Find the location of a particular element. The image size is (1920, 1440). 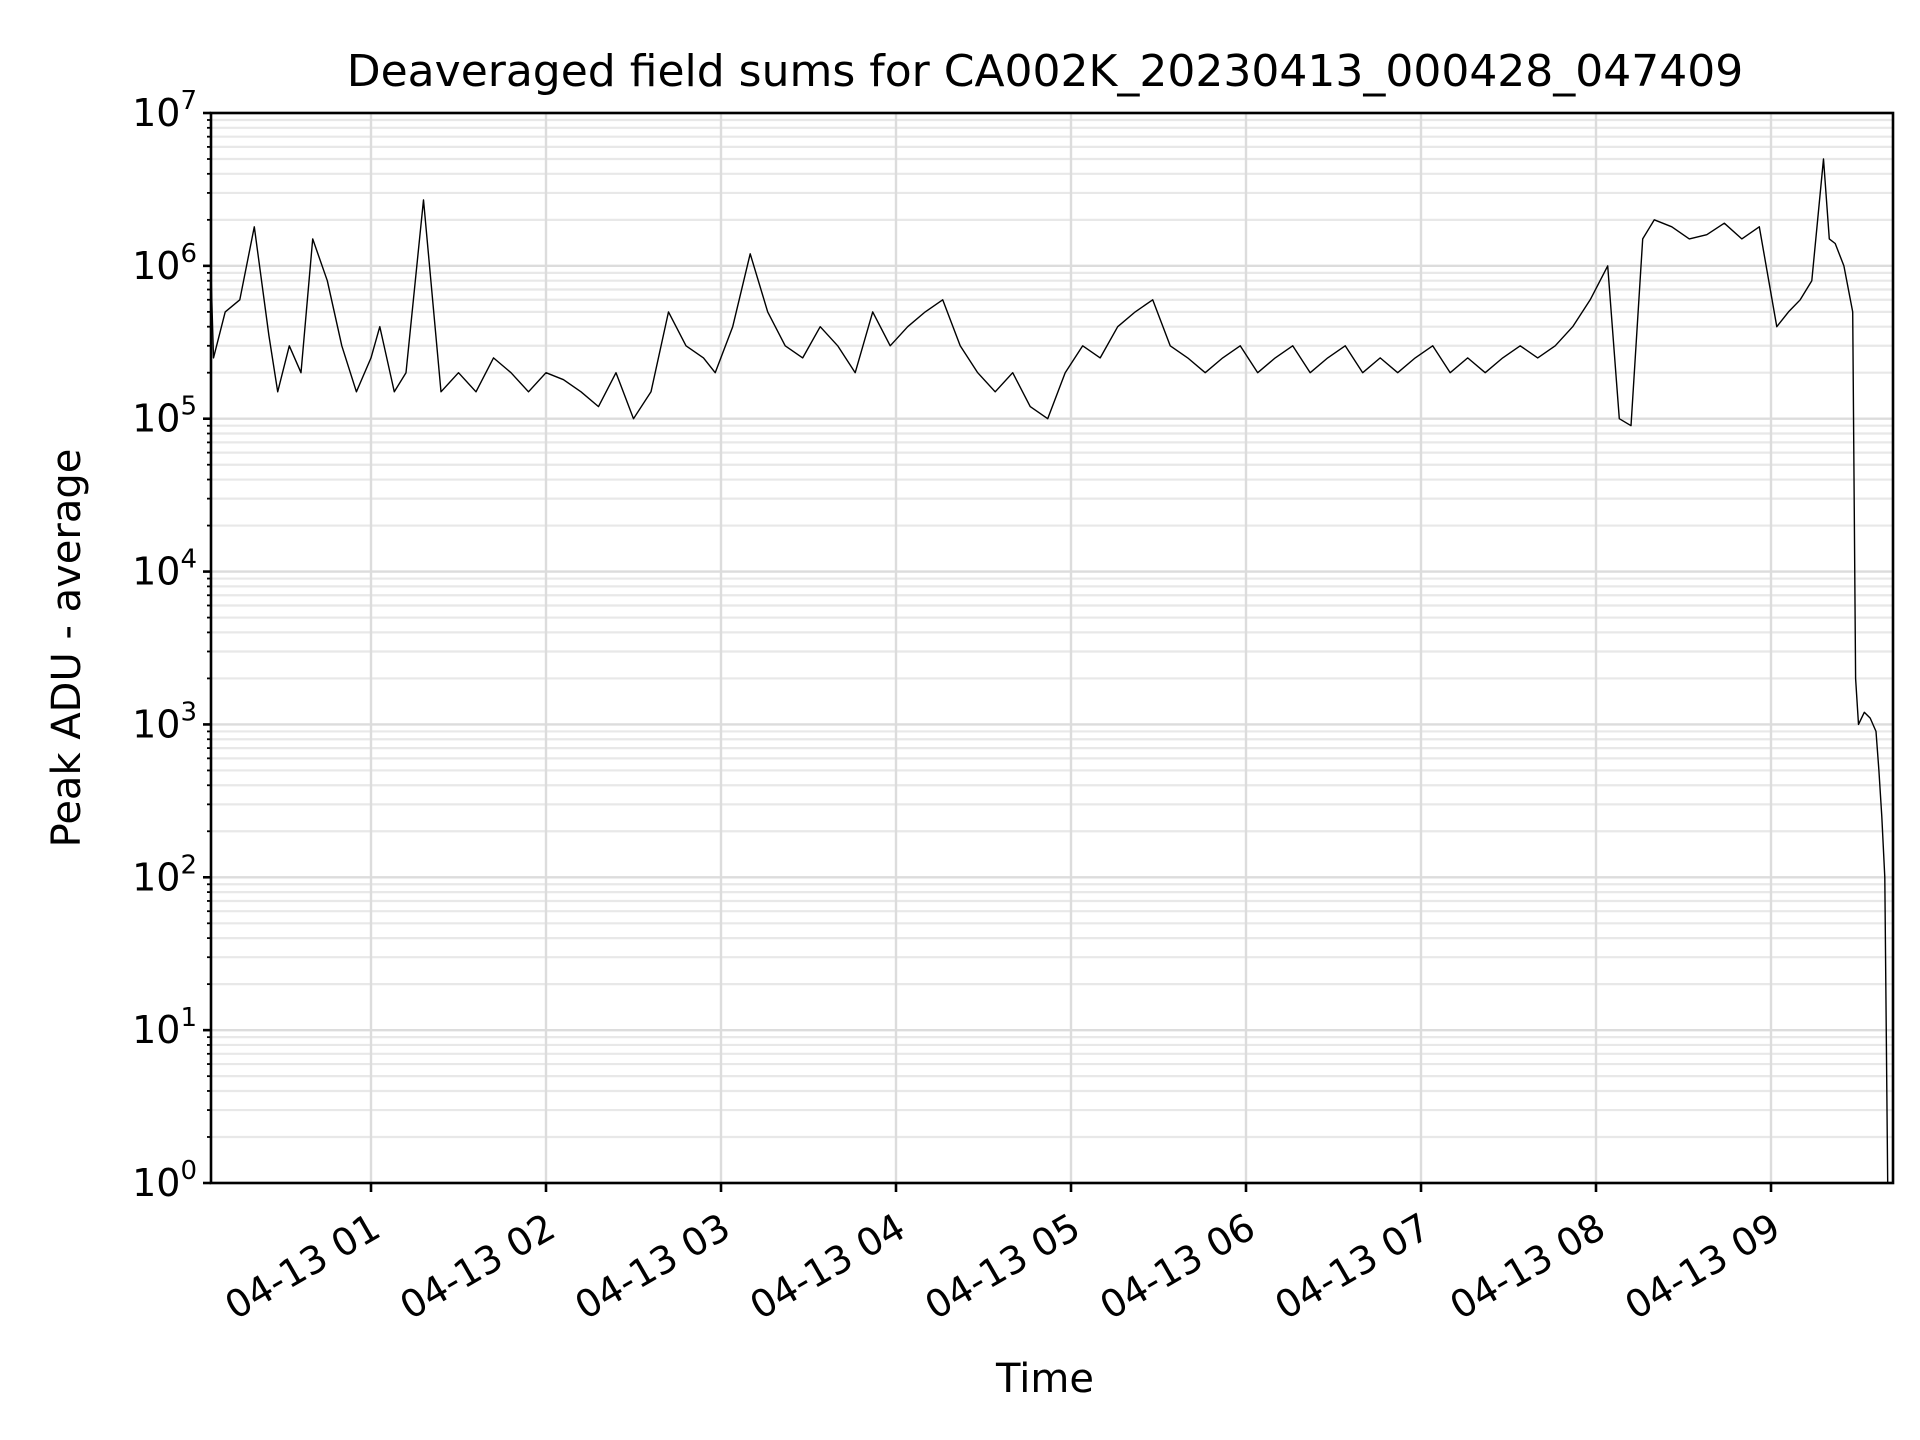

y-tick-label: 104 is located at coordinates (164, 569).